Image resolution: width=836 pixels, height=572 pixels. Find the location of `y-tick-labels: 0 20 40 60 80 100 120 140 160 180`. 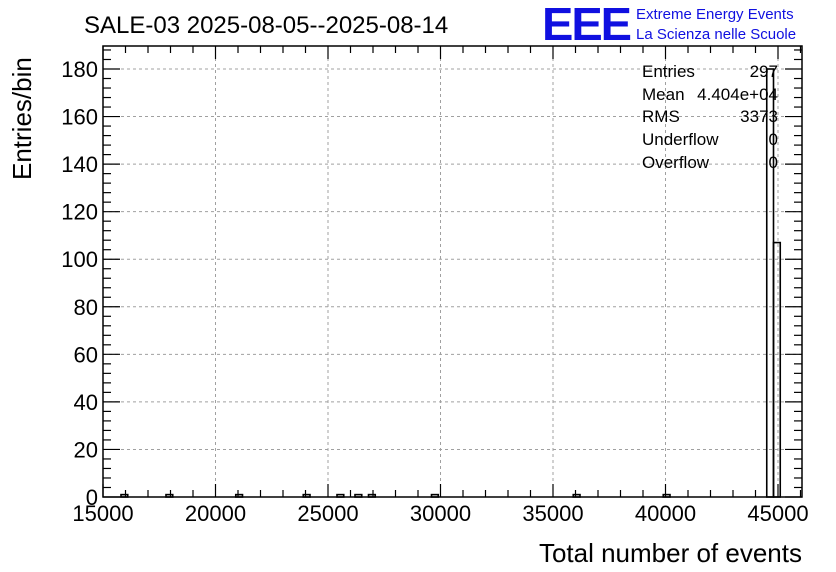

y-tick-labels: 0 20 40 60 80 100 120 140 160 180 is located at coordinates (79, 283).